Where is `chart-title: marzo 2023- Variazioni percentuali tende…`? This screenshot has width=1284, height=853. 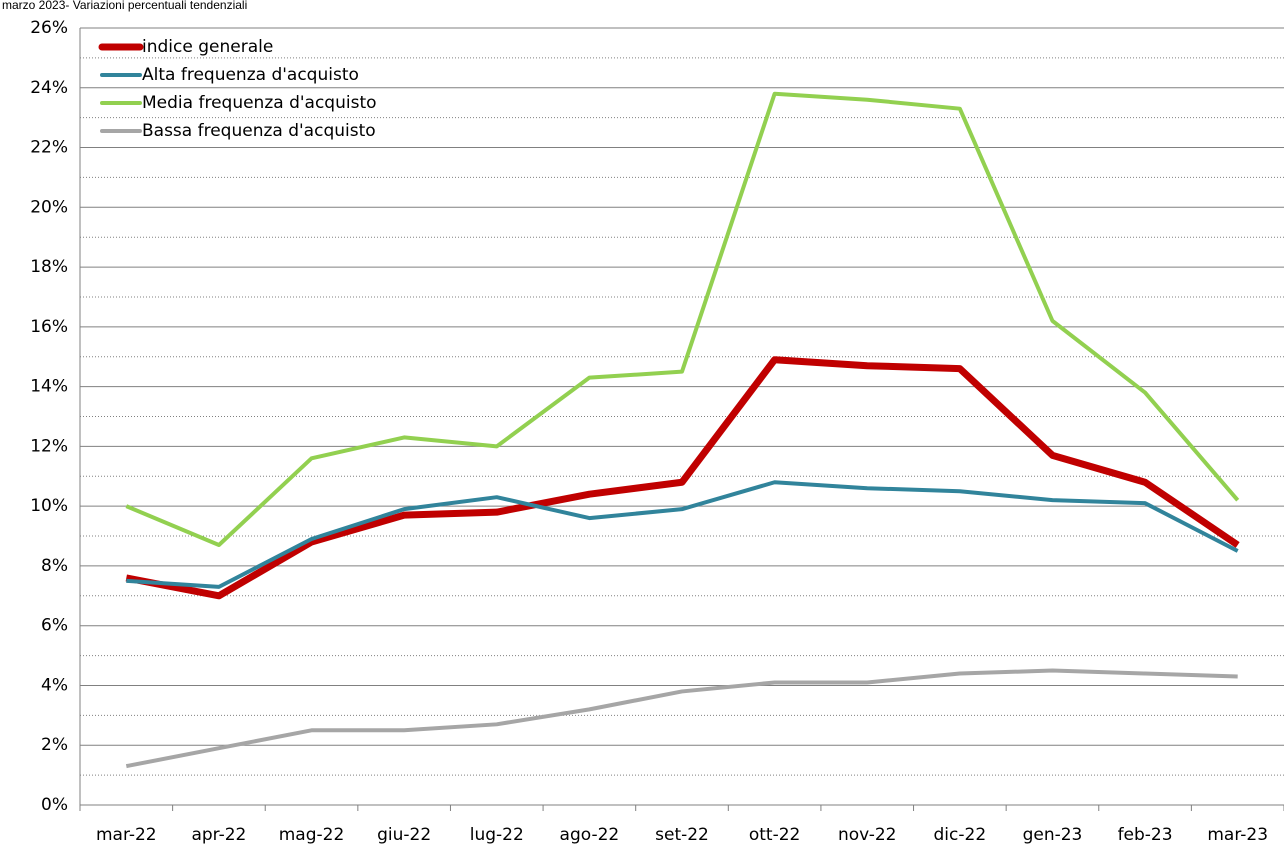
chart-title: marzo 2023- Variazioni percentuali tende… is located at coordinates (124, 6).